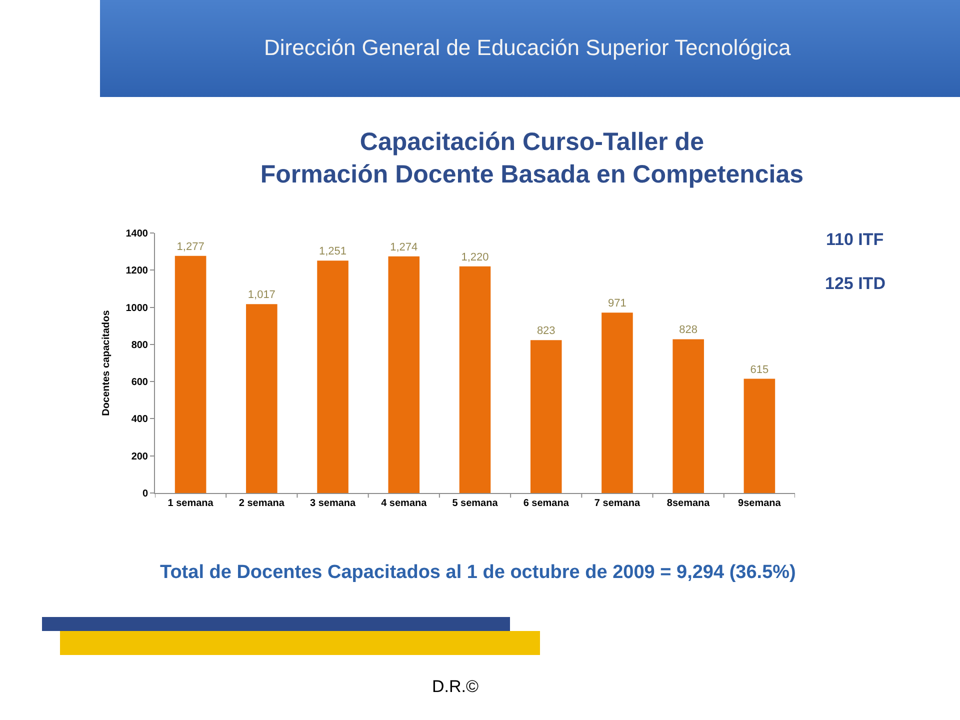  I want to click on x-tick-label: 3 semana, so click(333, 503).